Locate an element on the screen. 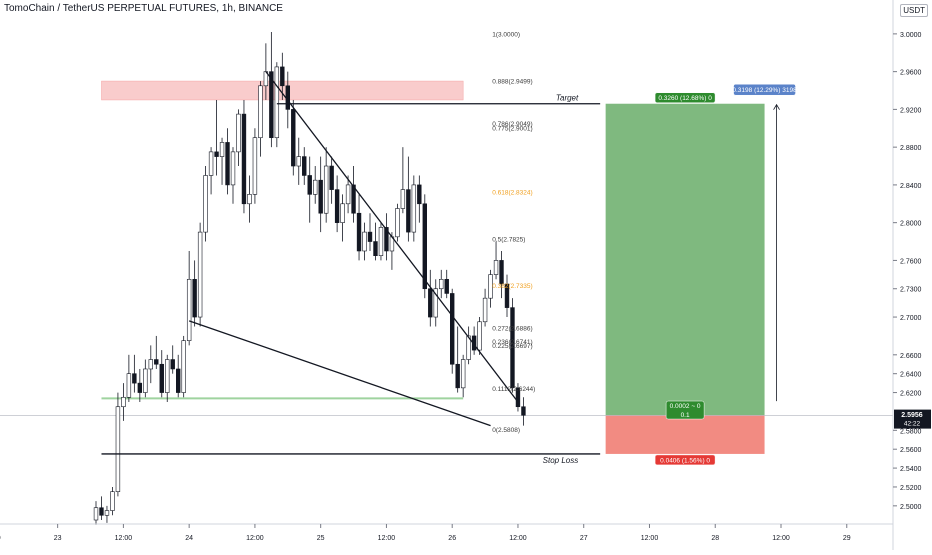  y-tick-label: 2.5600 is located at coordinates (911, 450).